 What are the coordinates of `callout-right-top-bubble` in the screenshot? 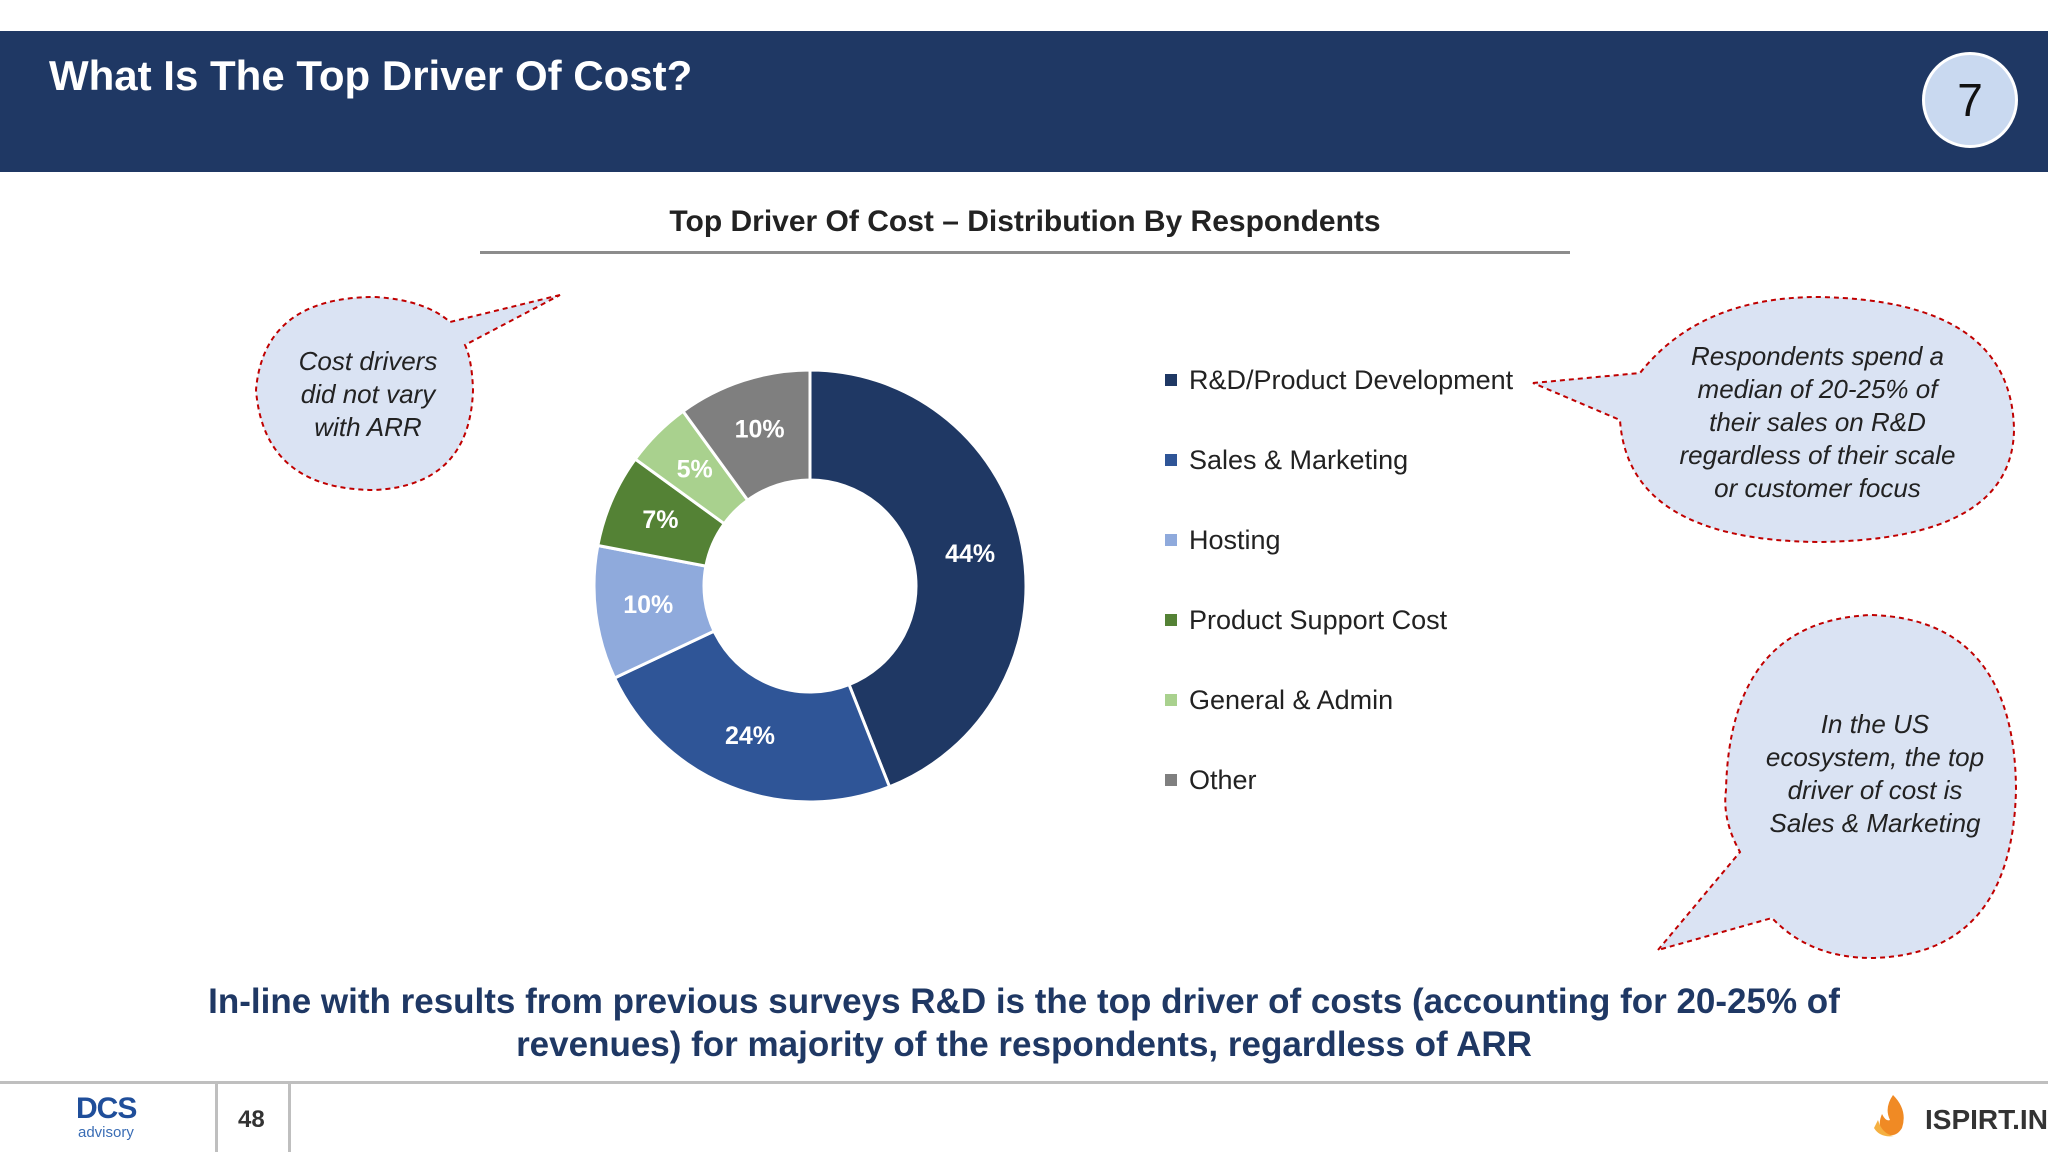 It's located at (1774, 419).